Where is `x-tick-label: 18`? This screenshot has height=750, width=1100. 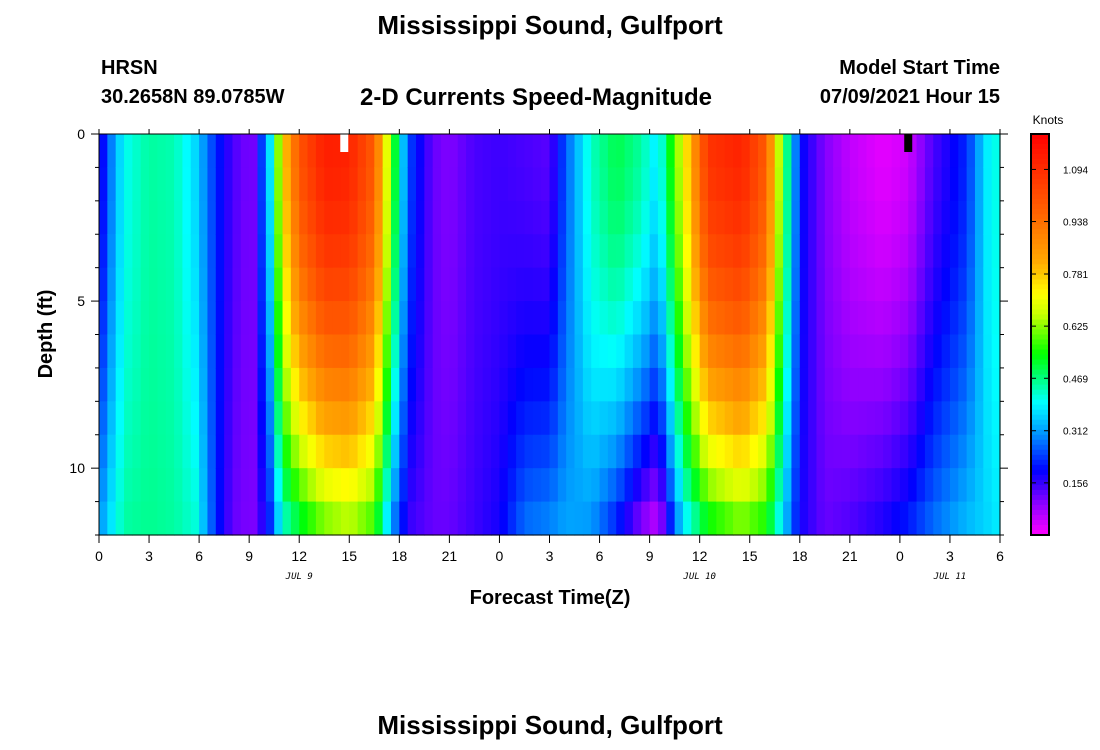
x-tick-label: 18 is located at coordinates (800, 556).